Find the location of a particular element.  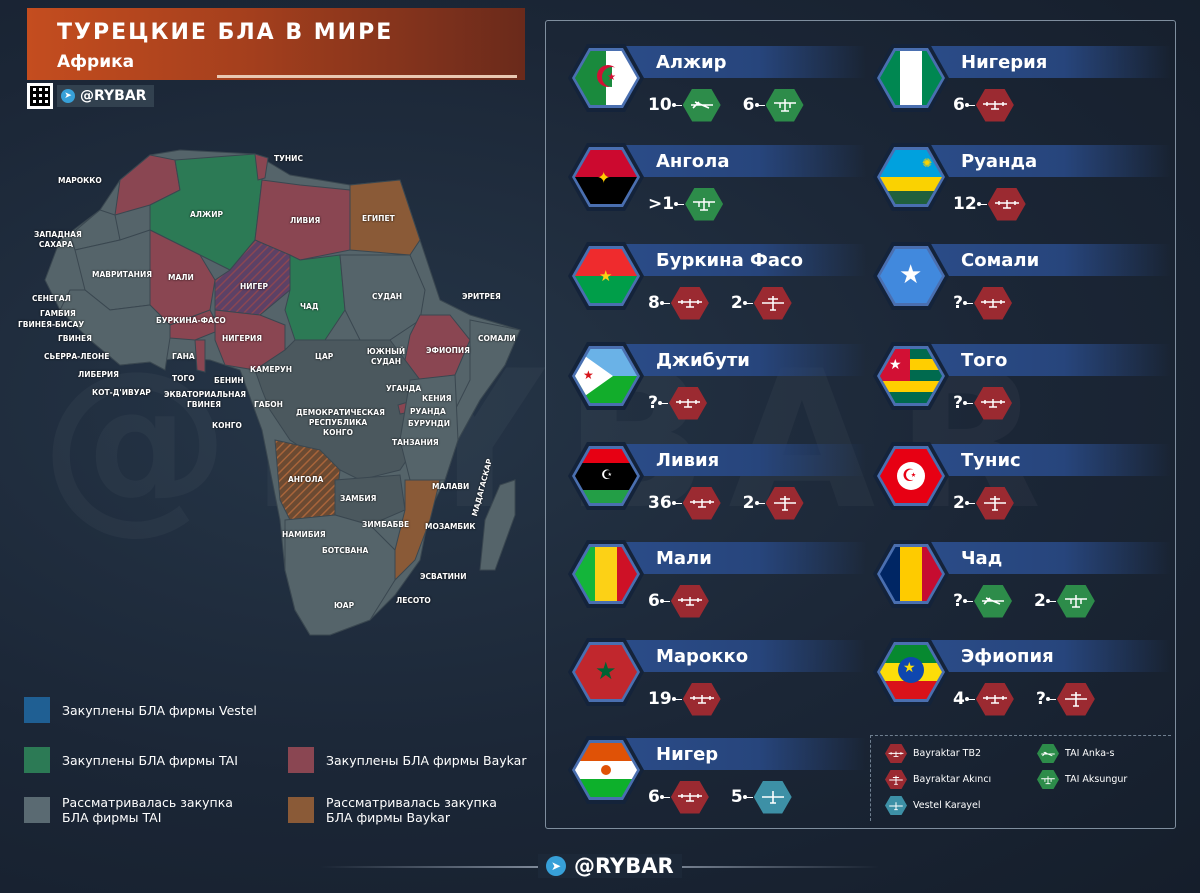

country-card-somalia: ★ Сомали? is located at coordinates (1023, 282).